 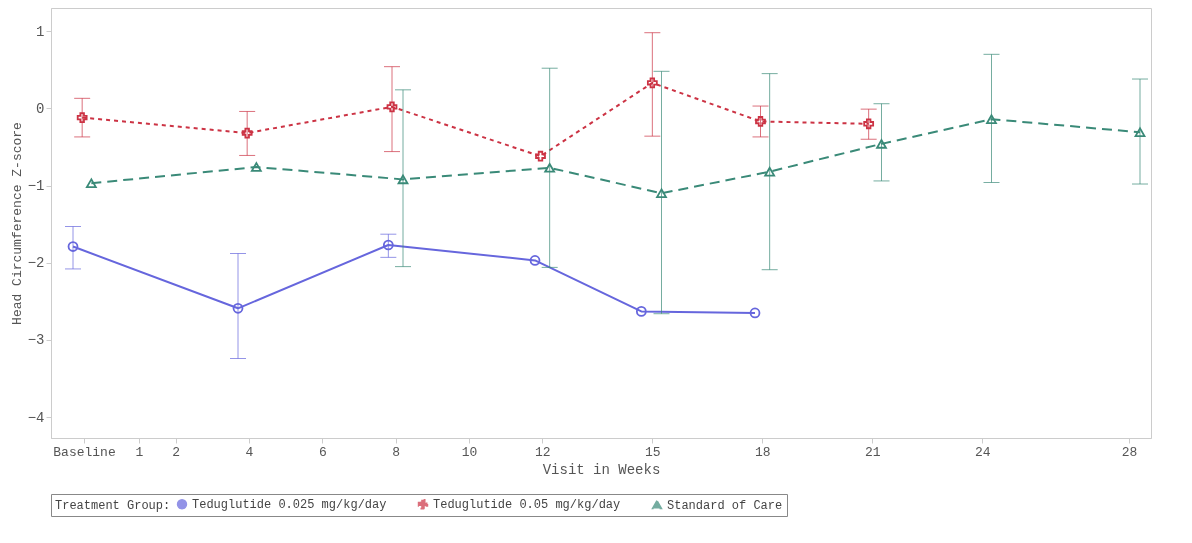 I want to click on y-tick-label: −1, so click(x=36, y=186).